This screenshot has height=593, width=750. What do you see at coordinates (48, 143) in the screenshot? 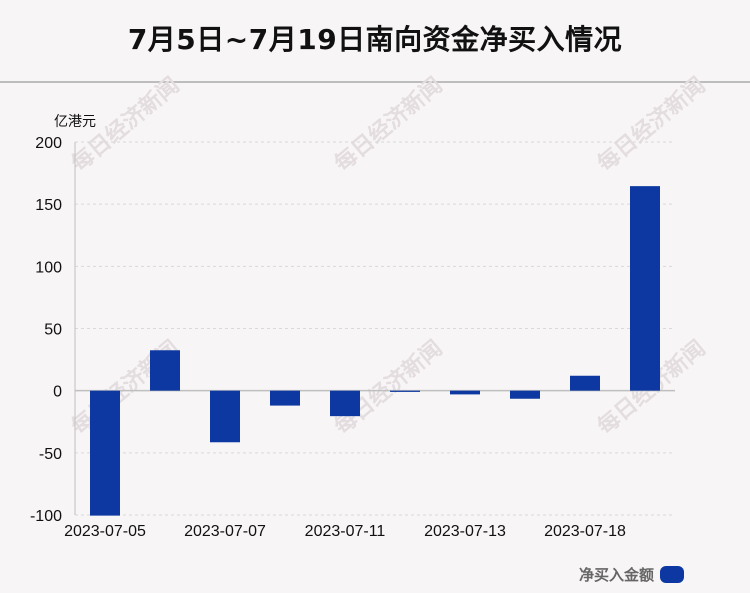
I see `y-tick-label: 200` at bounding box center [48, 143].